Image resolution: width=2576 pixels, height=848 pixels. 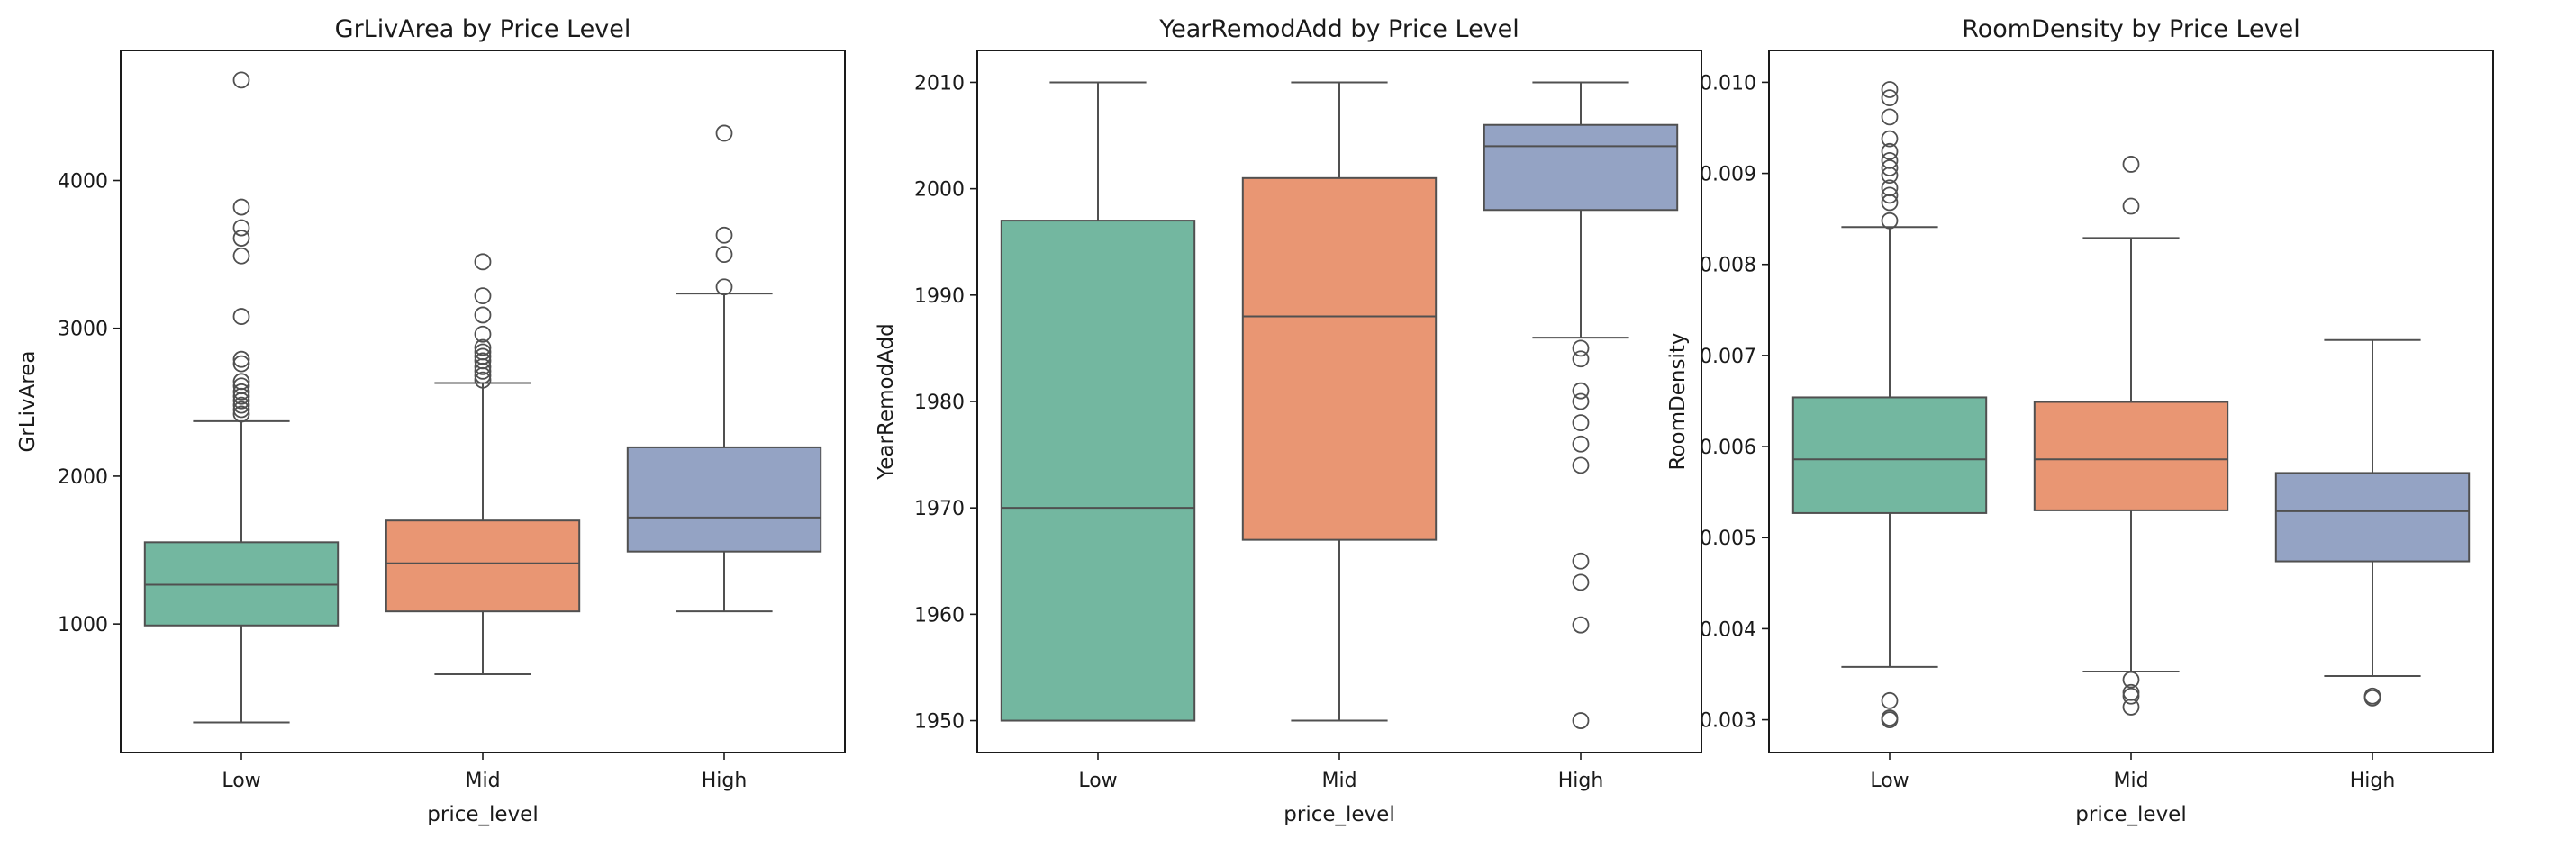 What do you see at coordinates (1728, 629) in the screenshot?
I see `y-tick-label: 0.004` at bounding box center [1728, 629].